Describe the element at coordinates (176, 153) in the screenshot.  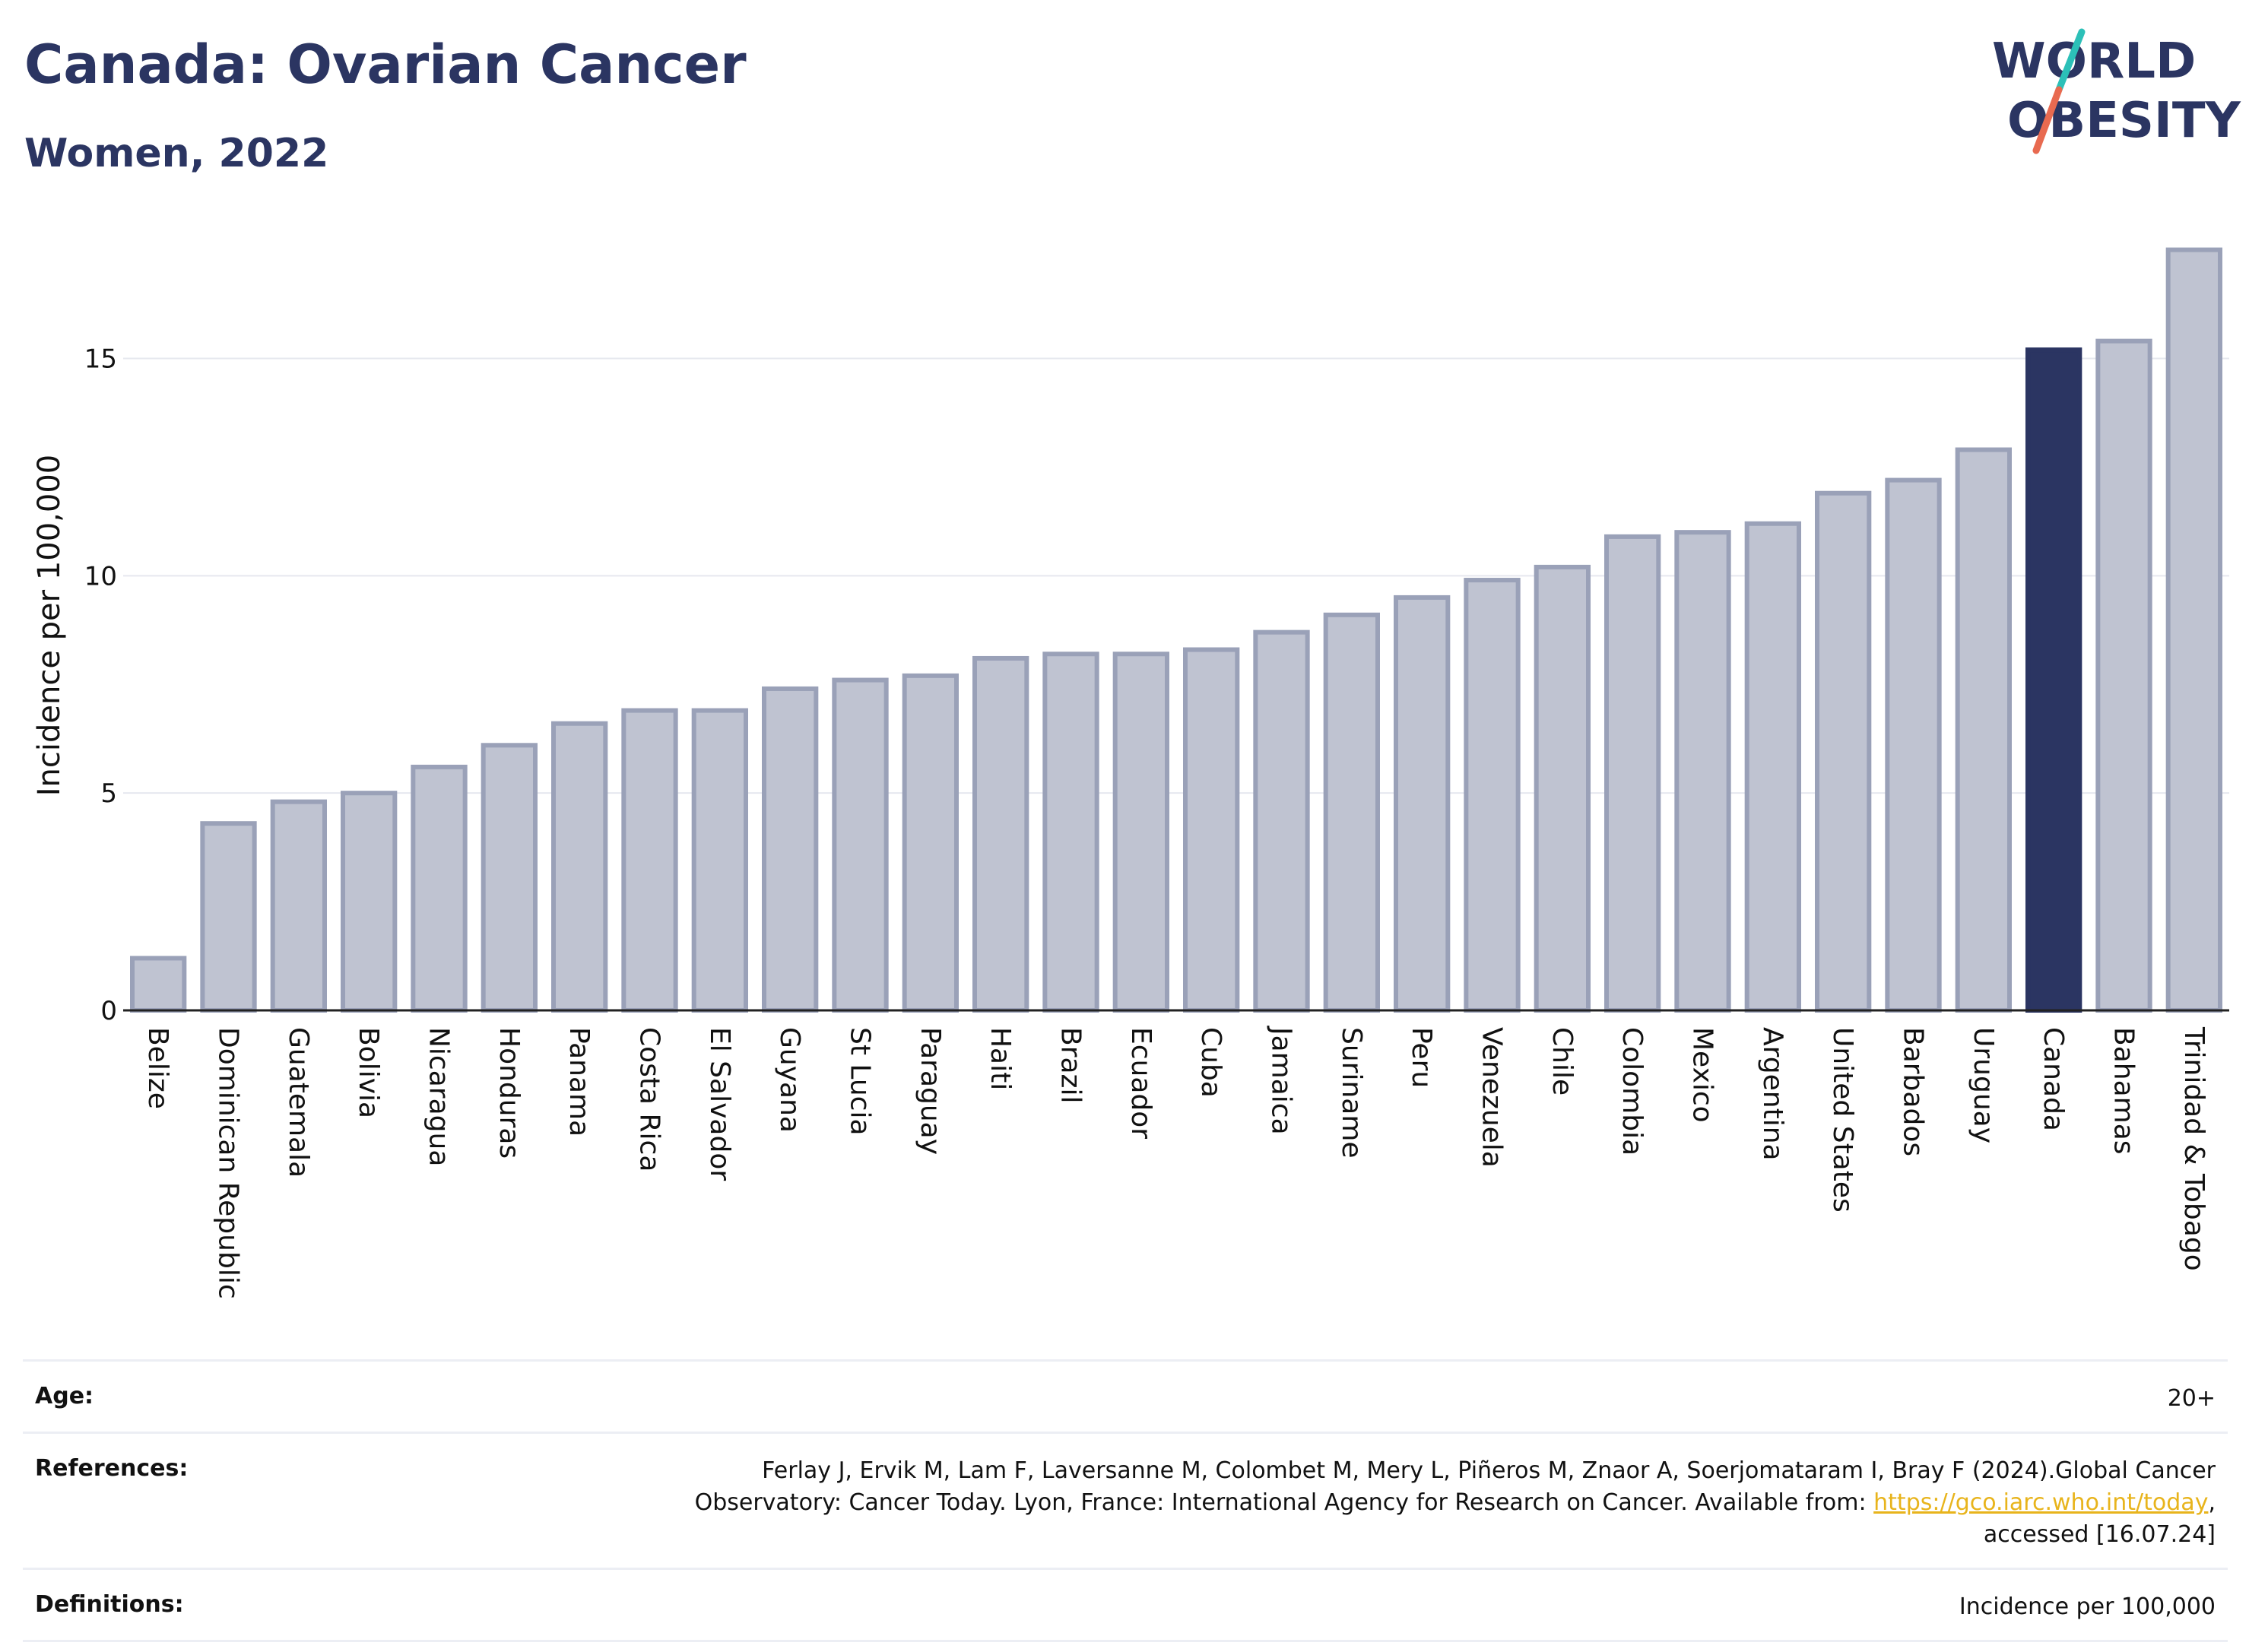
I see `chart-subtitle: Women, 2022` at that location.